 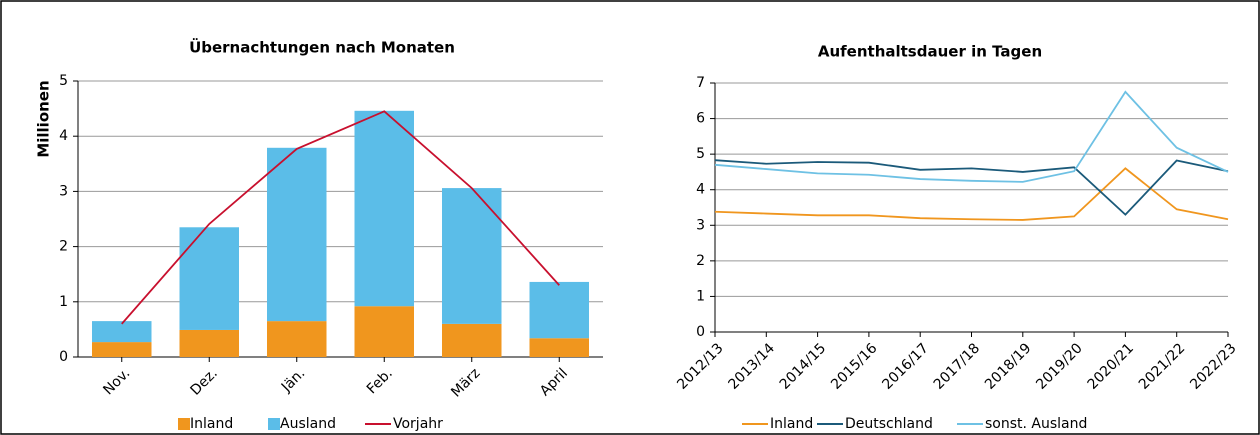 What do you see at coordinates (1213, 366) in the screenshot?
I see `x-tick-label: 2022/23` at bounding box center [1213, 366].